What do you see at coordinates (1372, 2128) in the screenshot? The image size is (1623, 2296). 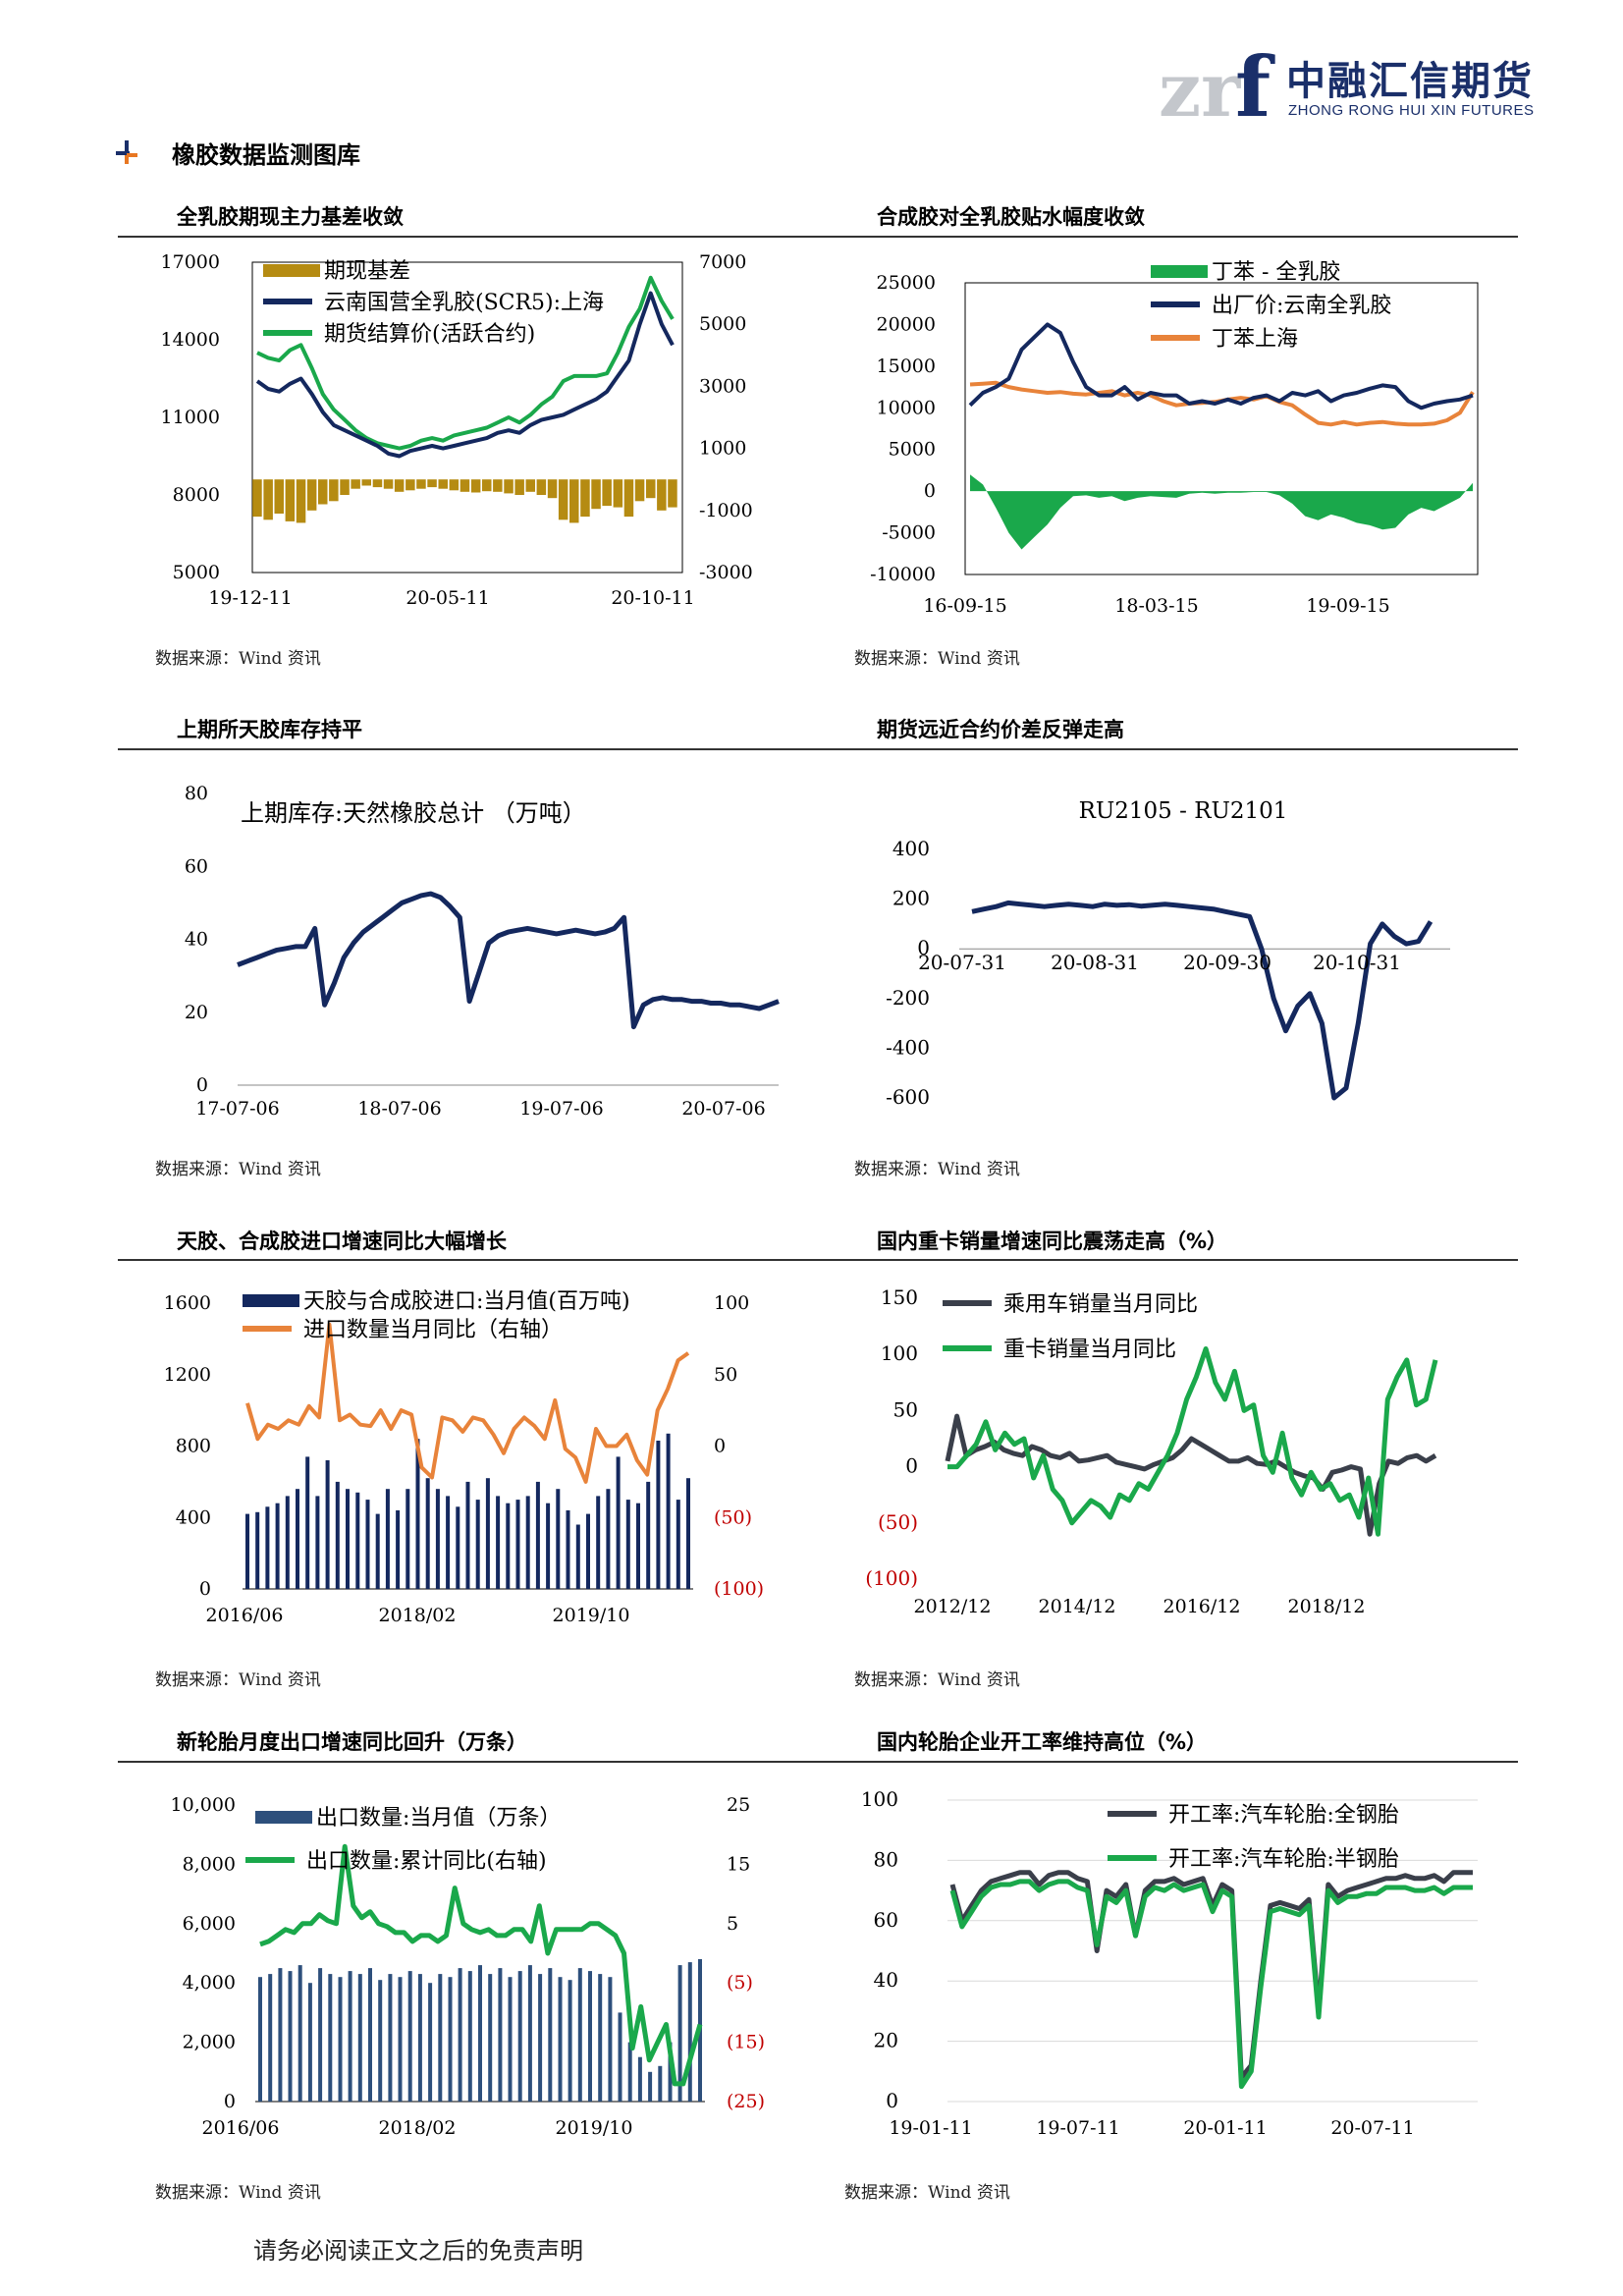 I see `x-tick-label: 20-07-11` at bounding box center [1372, 2128].